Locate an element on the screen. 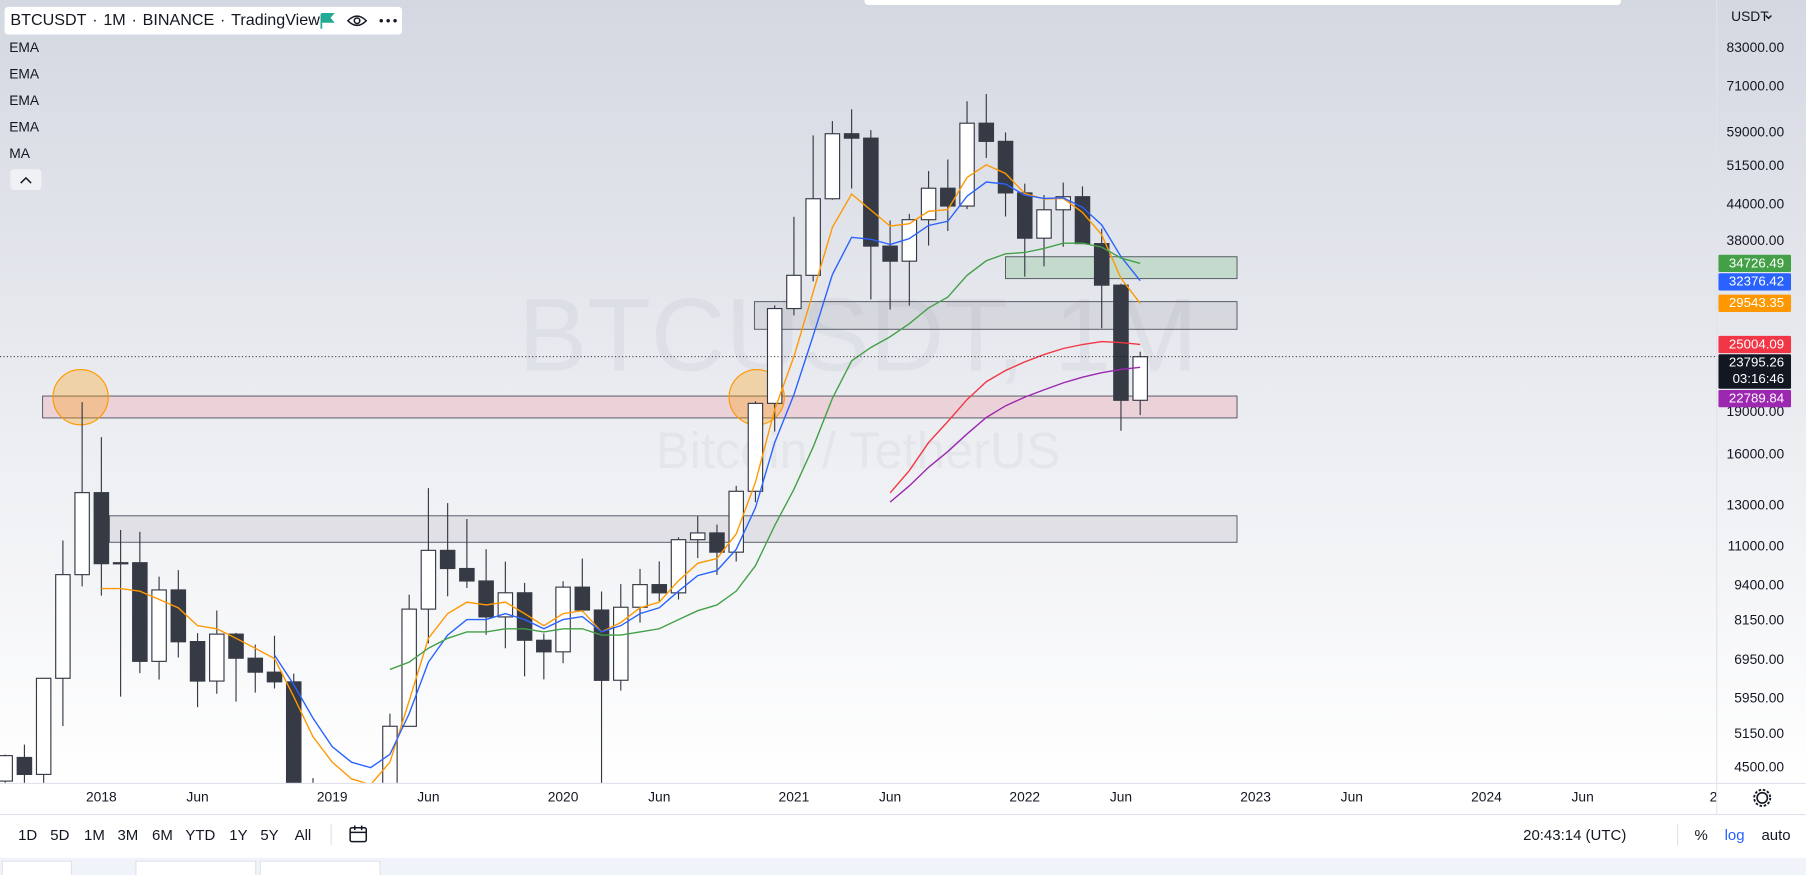 This screenshot has height=875, width=1806. exchange: BINANCE is located at coordinates (179, 20).